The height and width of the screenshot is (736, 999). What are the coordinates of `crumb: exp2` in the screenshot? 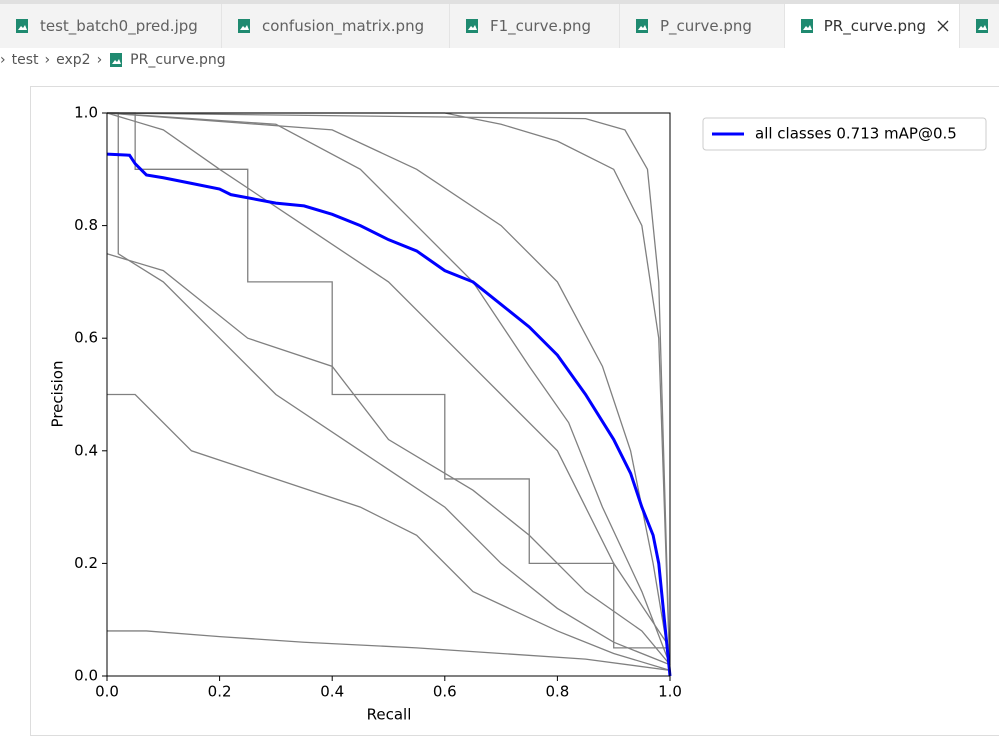 It's located at (73, 60).